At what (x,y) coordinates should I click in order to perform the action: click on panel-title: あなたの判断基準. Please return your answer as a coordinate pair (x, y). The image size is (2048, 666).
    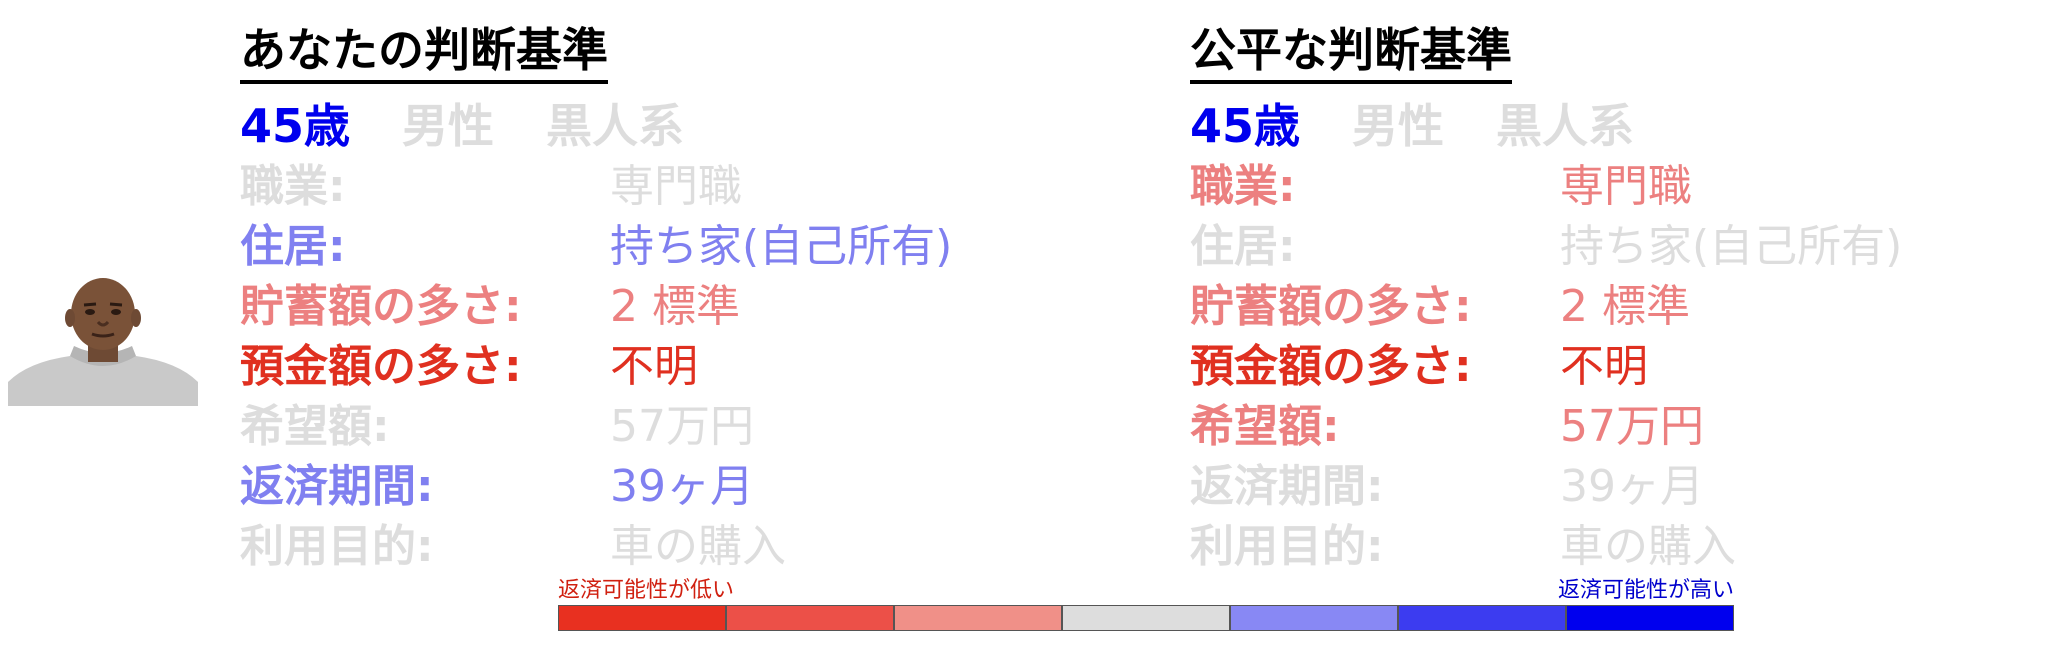
    Looking at the image, I should click on (424, 53).